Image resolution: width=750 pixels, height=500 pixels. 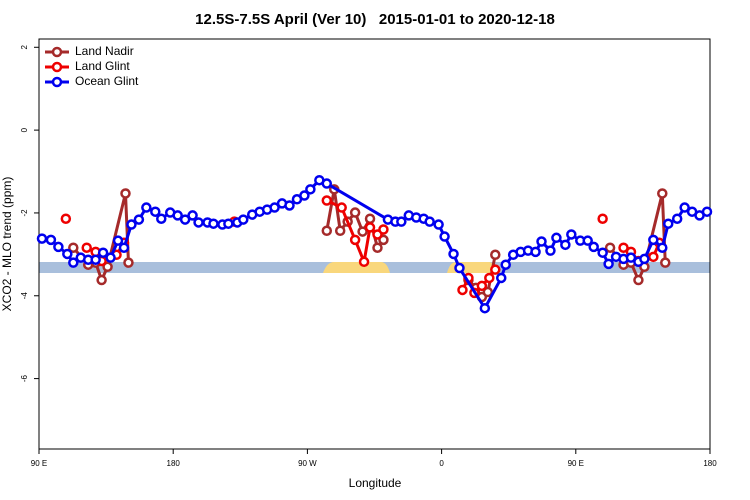 What do you see at coordinates (24, 296) in the screenshot?
I see `y-tick-label: -4` at bounding box center [24, 296].